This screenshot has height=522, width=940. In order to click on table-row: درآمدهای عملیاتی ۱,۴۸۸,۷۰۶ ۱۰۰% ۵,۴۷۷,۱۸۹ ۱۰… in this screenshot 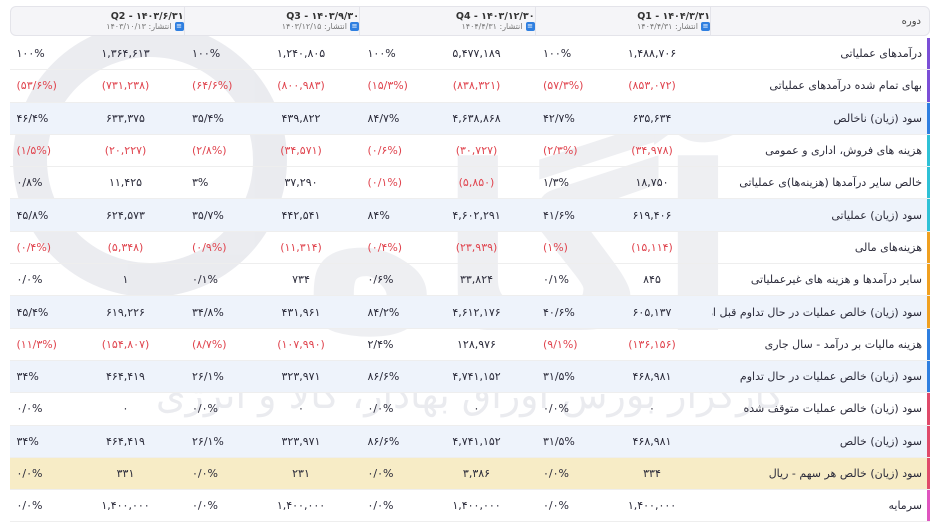, I will do `click(470, 54)`.